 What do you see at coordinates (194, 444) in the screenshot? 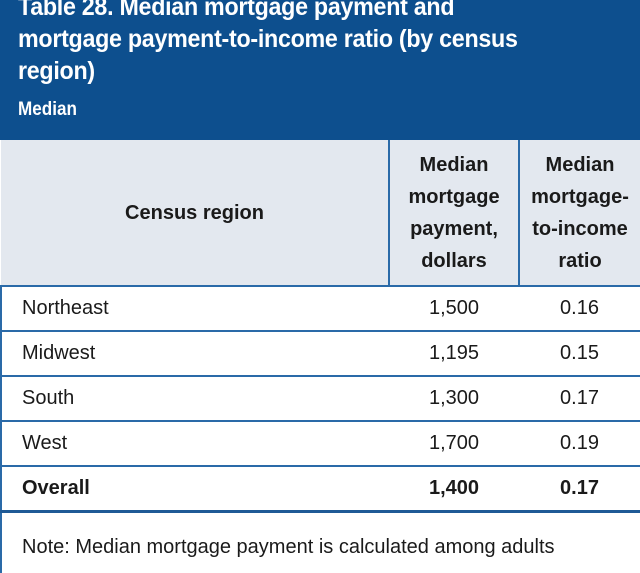
I see `region-cell: West` at bounding box center [194, 444].